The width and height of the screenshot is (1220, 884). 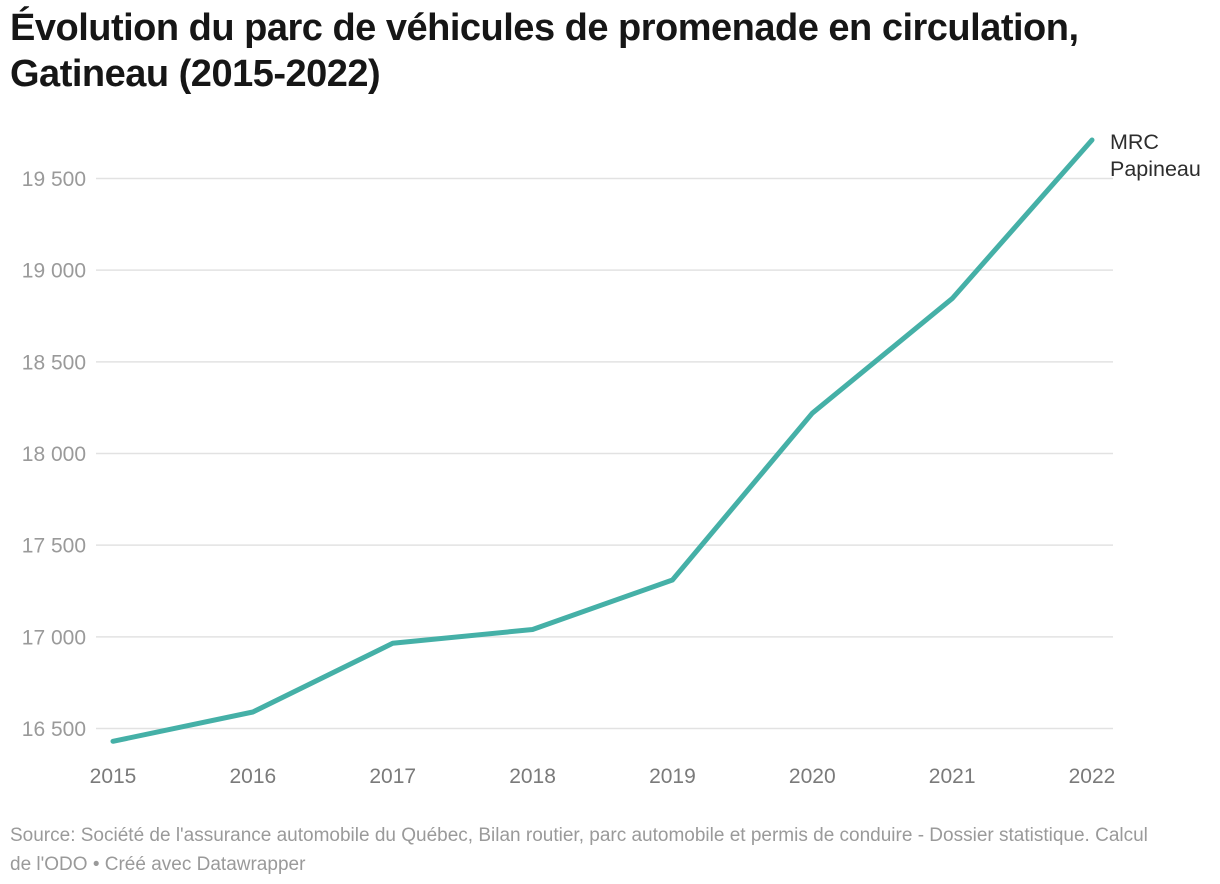 What do you see at coordinates (392, 776) in the screenshot?
I see `x-tick-label: 2017` at bounding box center [392, 776].